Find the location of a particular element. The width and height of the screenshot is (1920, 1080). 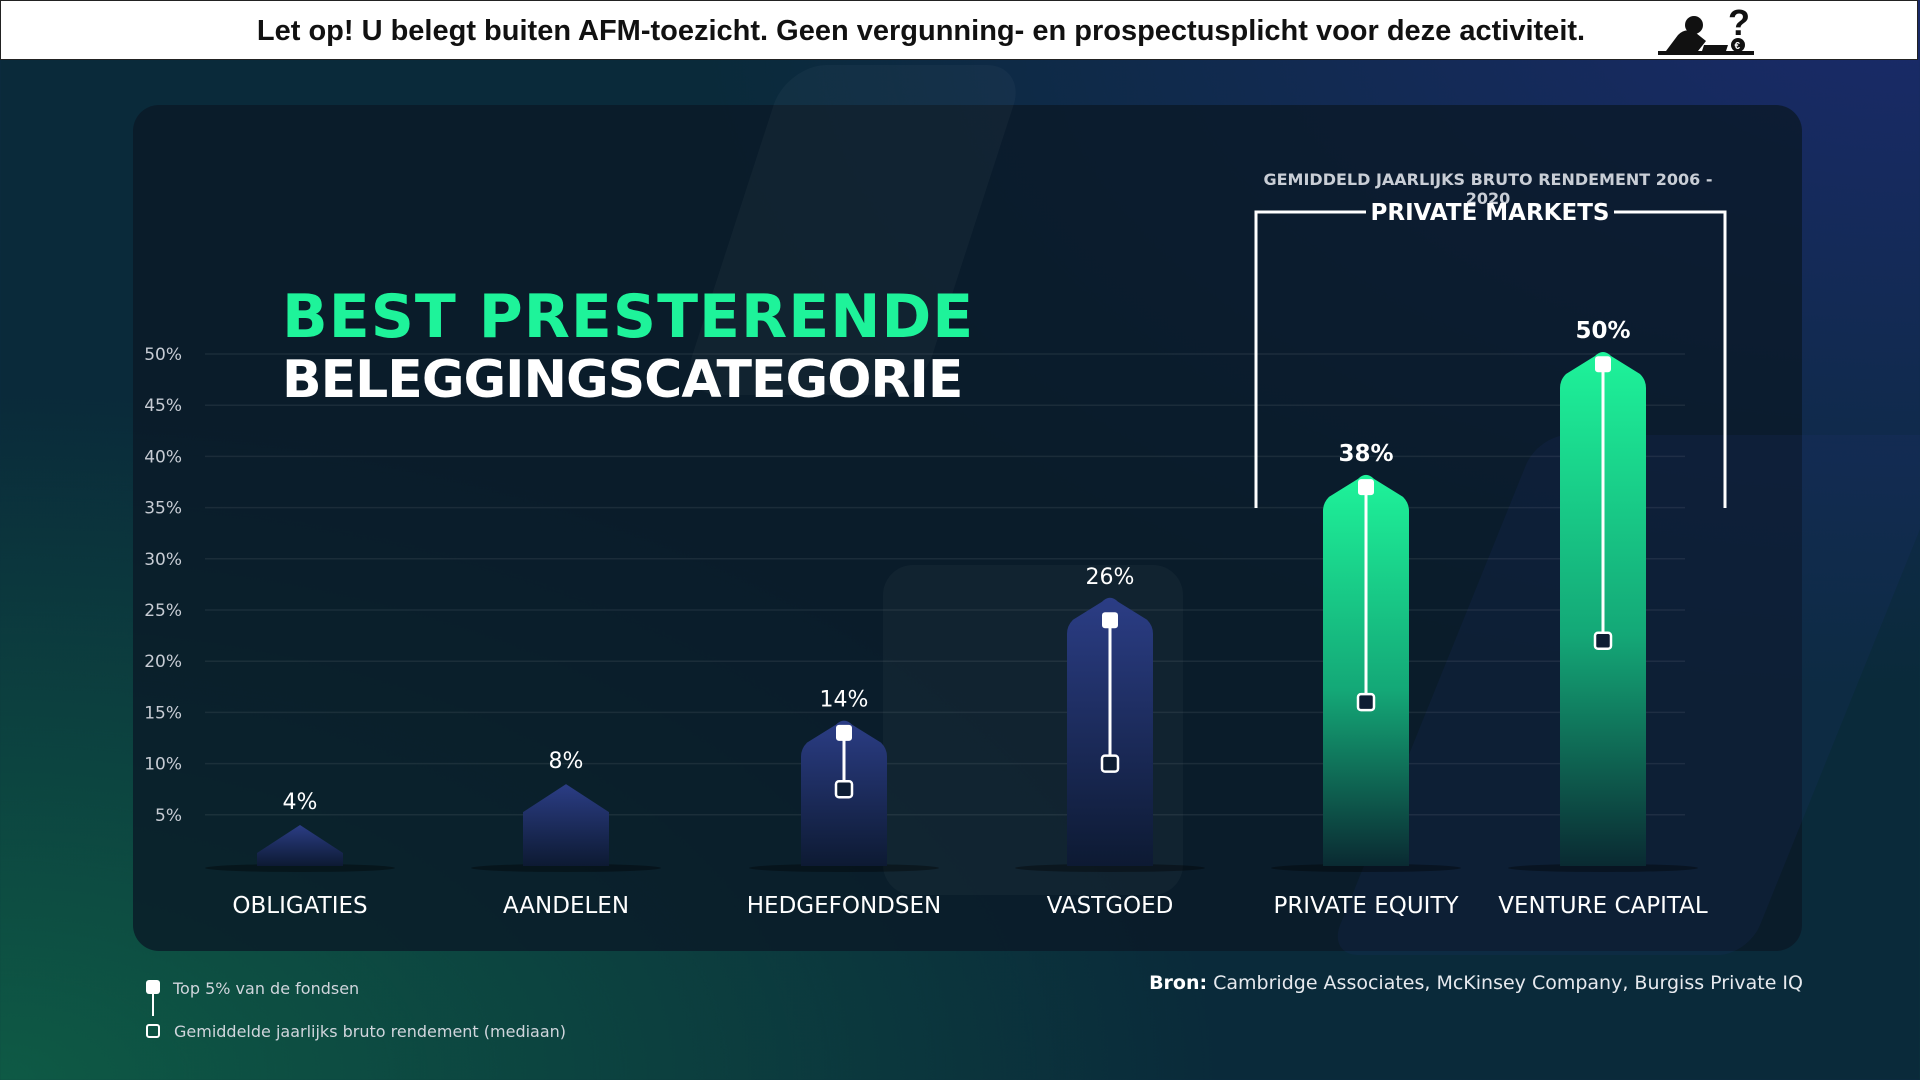

private-markets-bracket is located at coordinates (1490, 359).